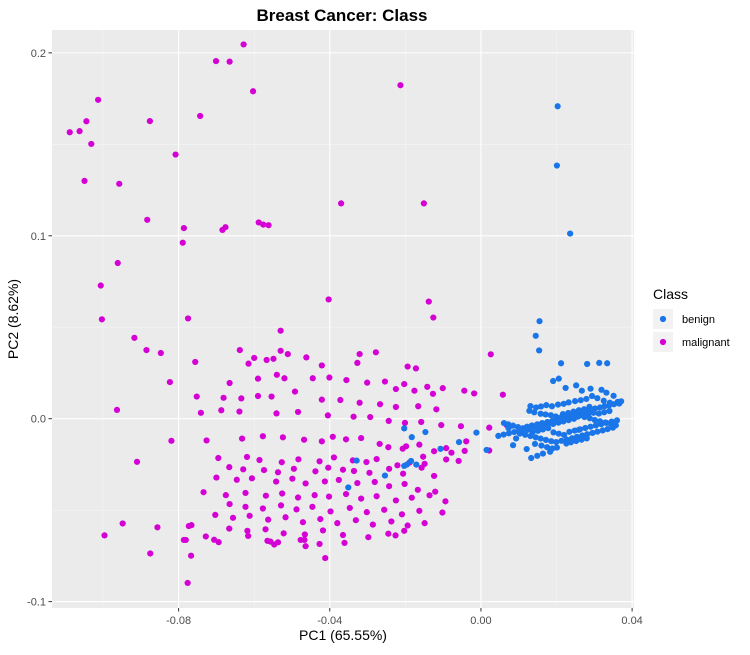 The image size is (750, 655). What do you see at coordinates (38, 237) in the screenshot?
I see `y-tick-label: 0.1` at bounding box center [38, 237].